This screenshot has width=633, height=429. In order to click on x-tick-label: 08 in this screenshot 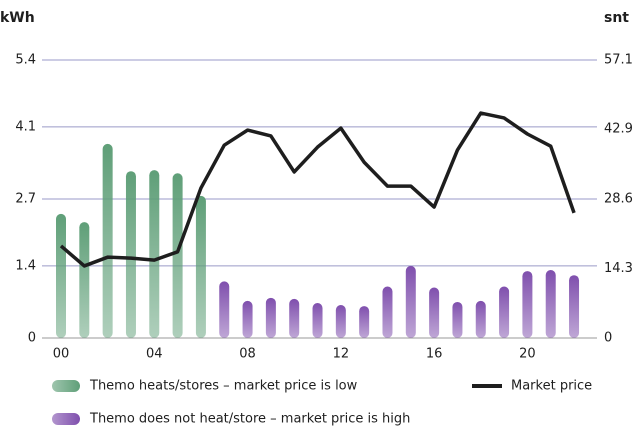, I will do `click(247, 354)`.